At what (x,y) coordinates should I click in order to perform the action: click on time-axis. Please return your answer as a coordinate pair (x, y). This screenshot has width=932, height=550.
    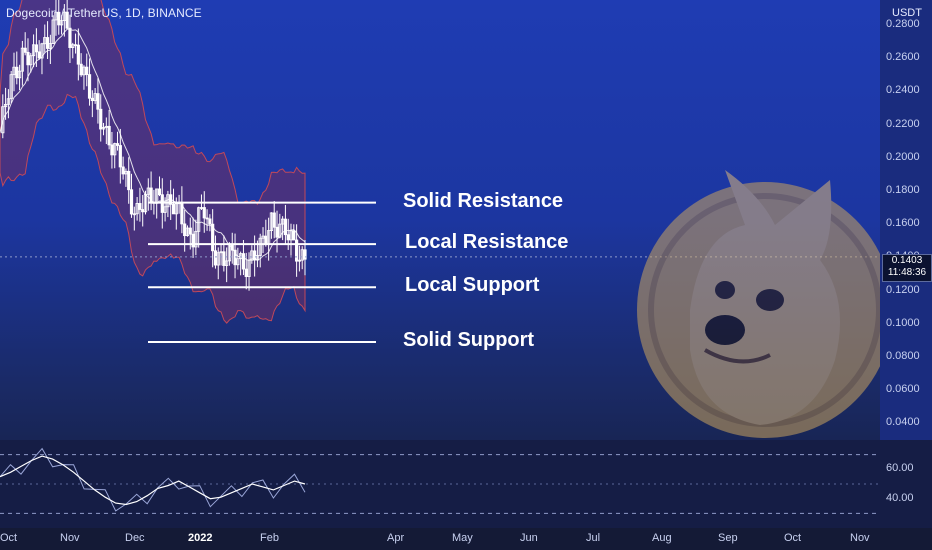
    Looking at the image, I should click on (466, 539).